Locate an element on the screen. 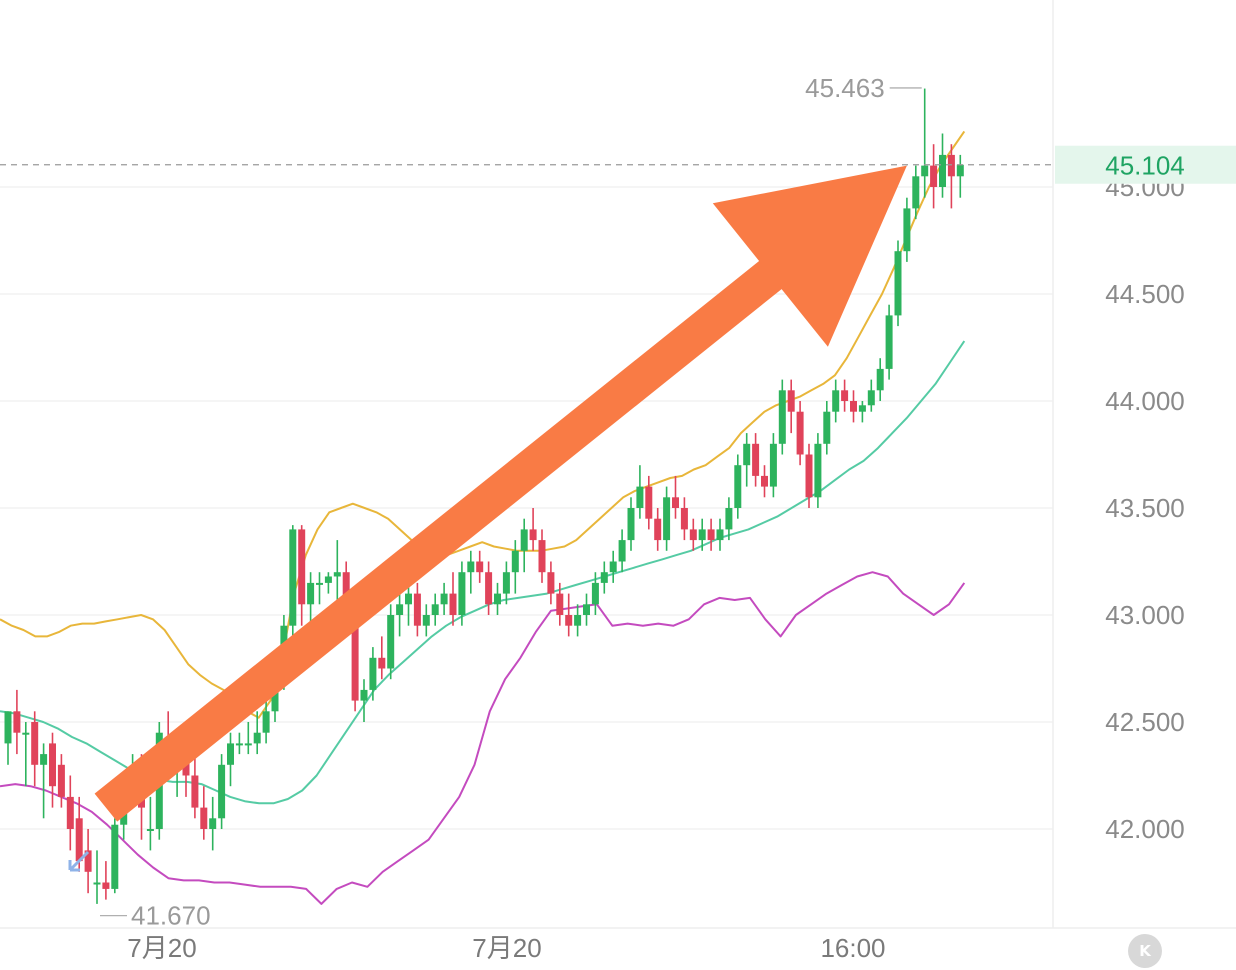  crosshair-icon is located at coordinates (79, 861).